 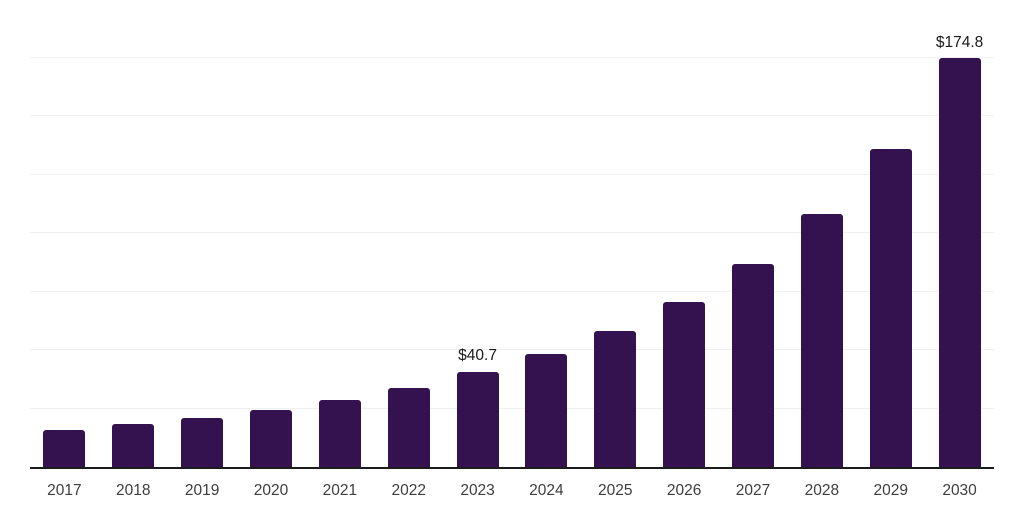 What do you see at coordinates (821, 340) in the screenshot?
I see `bar-2028` at bounding box center [821, 340].